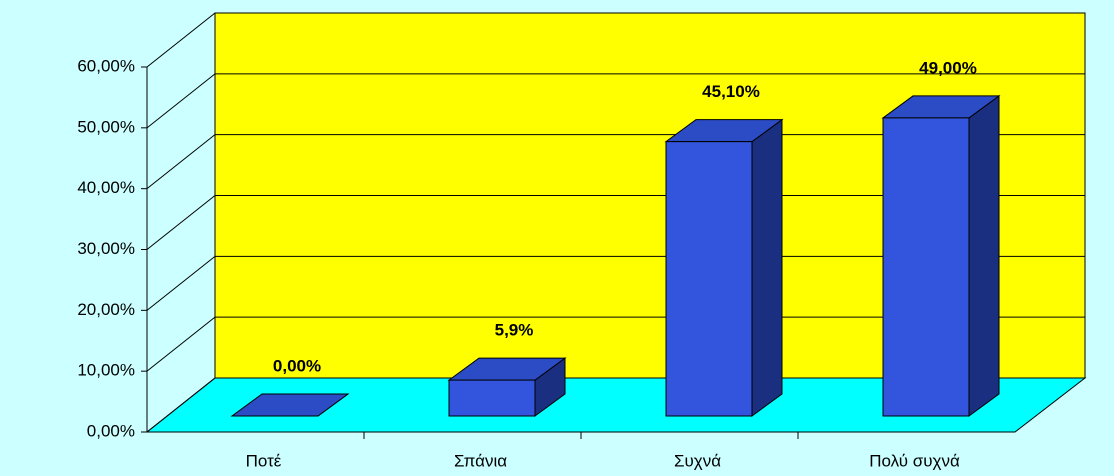  I want to click on value-label: 5,9%, so click(514, 330).